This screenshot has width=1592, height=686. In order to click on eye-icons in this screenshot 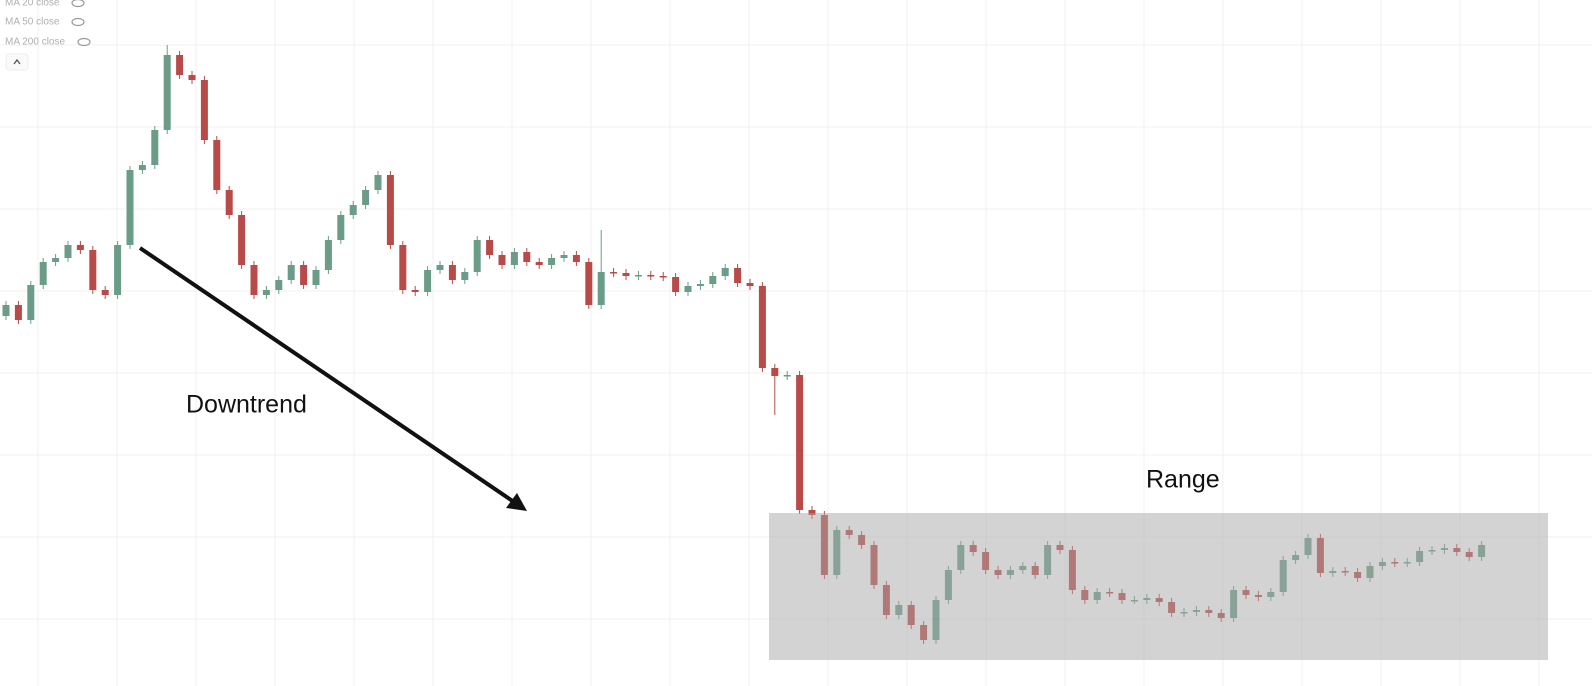, I will do `click(81, 23)`.